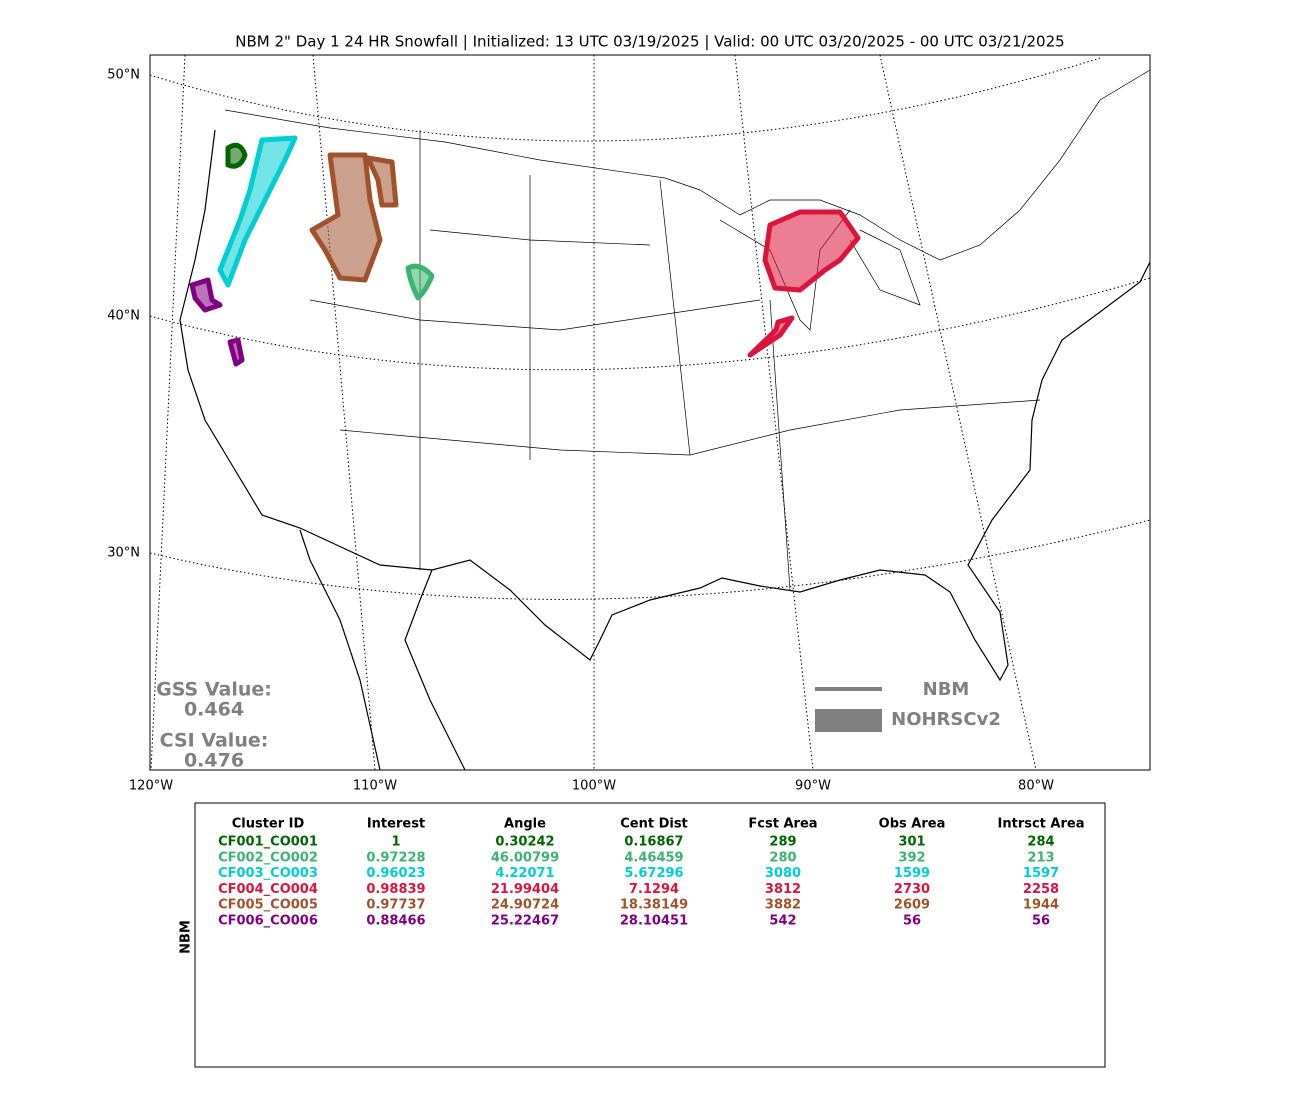 The height and width of the screenshot is (1104, 1300). What do you see at coordinates (782, 842) in the screenshot?
I see `table-cell: 289` at bounding box center [782, 842].